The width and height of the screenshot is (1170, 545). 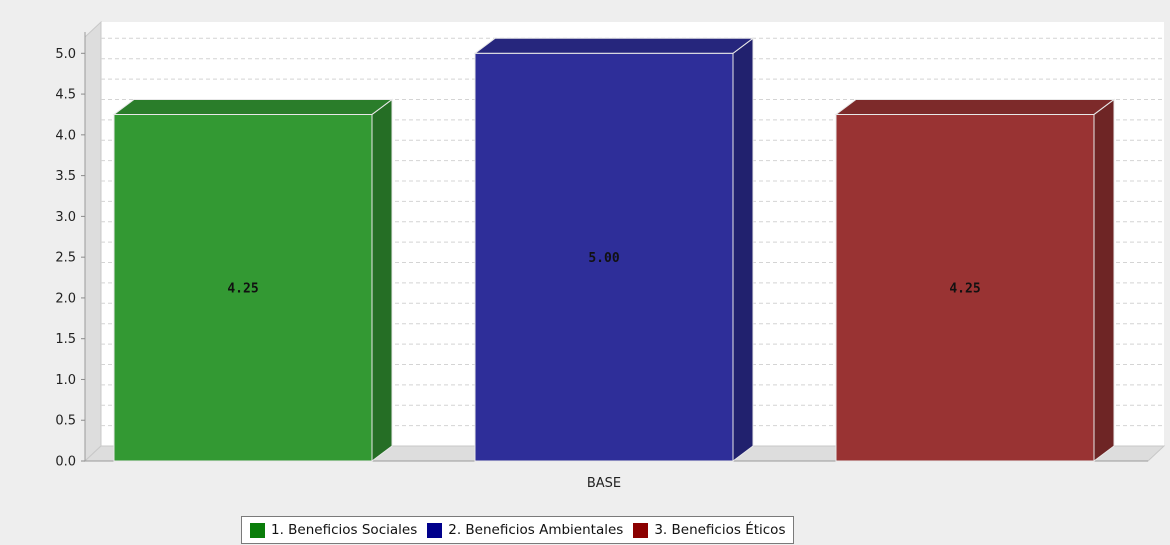 What do you see at coordinates (536, 530) in the screenshot?
I see `legend-label-2: 2. Beneficios Ambientales` at bounding box center [536, 530].